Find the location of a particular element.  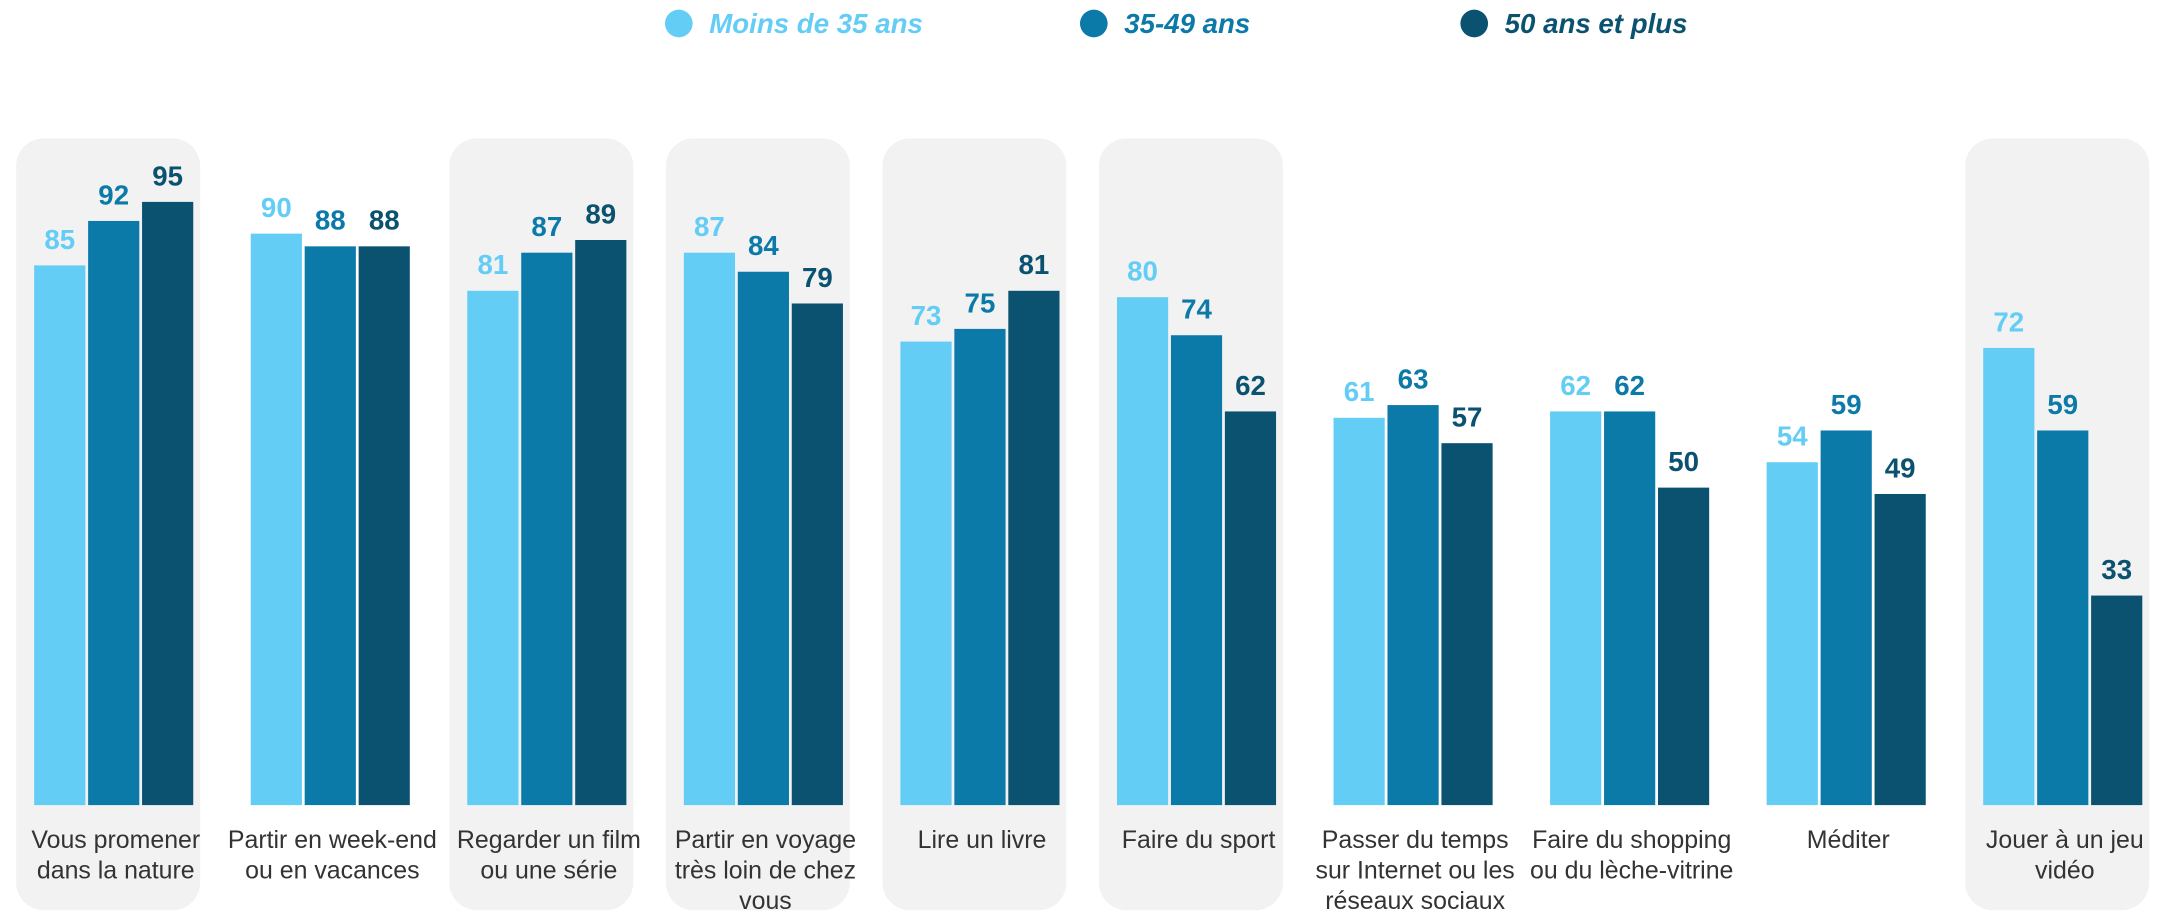

legend-label: 50 ans et plus is located at coordinates (1596, 23).